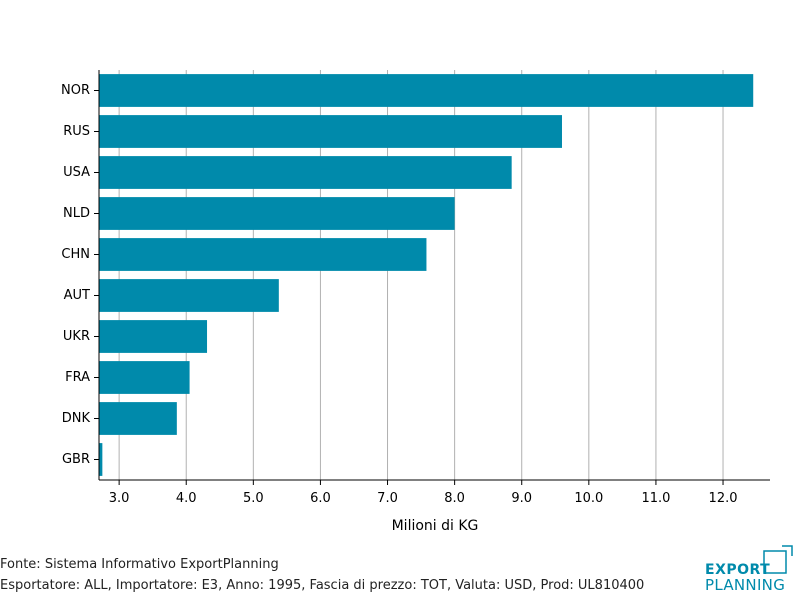 The image size is (800, 600). What do you see at coordinates (253, 498) in the screenshot?
I see `x-tick-label: 5.0` at bounding box center [253, 498].